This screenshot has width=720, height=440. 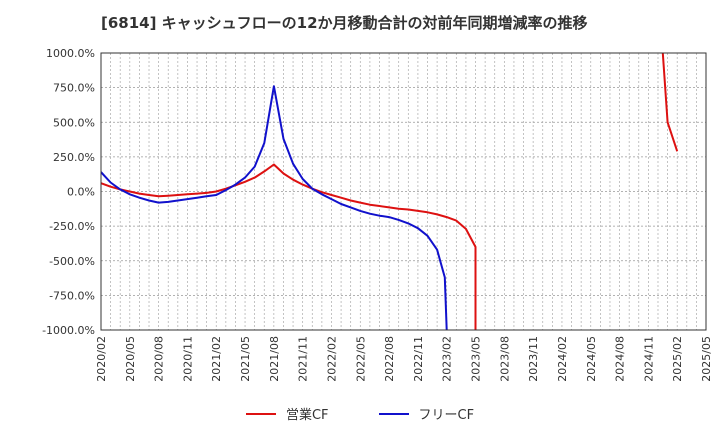 What do you see at coordinates (74, 122) in the screenshot?
I see `y-tick-label: 500.0%` at bounding box center [74, 122].